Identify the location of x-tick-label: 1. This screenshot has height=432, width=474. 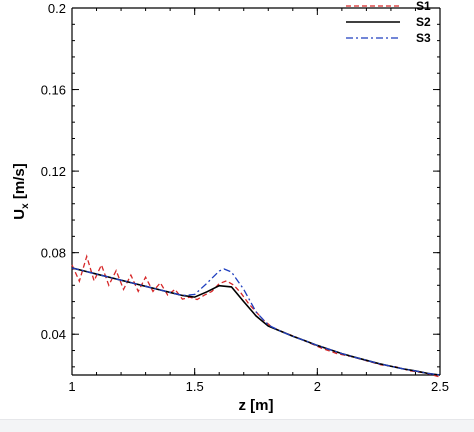
(71, 386).